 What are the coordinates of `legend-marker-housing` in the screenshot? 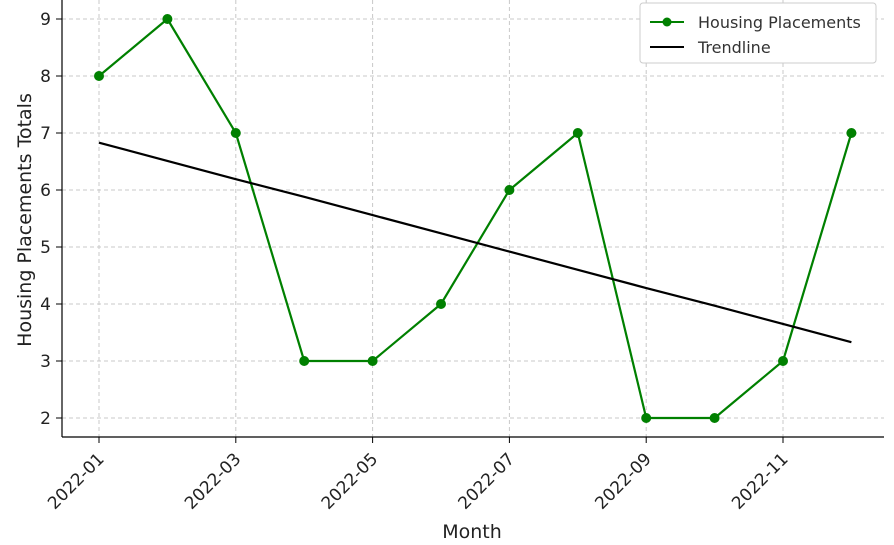 It's located at (667, 22).